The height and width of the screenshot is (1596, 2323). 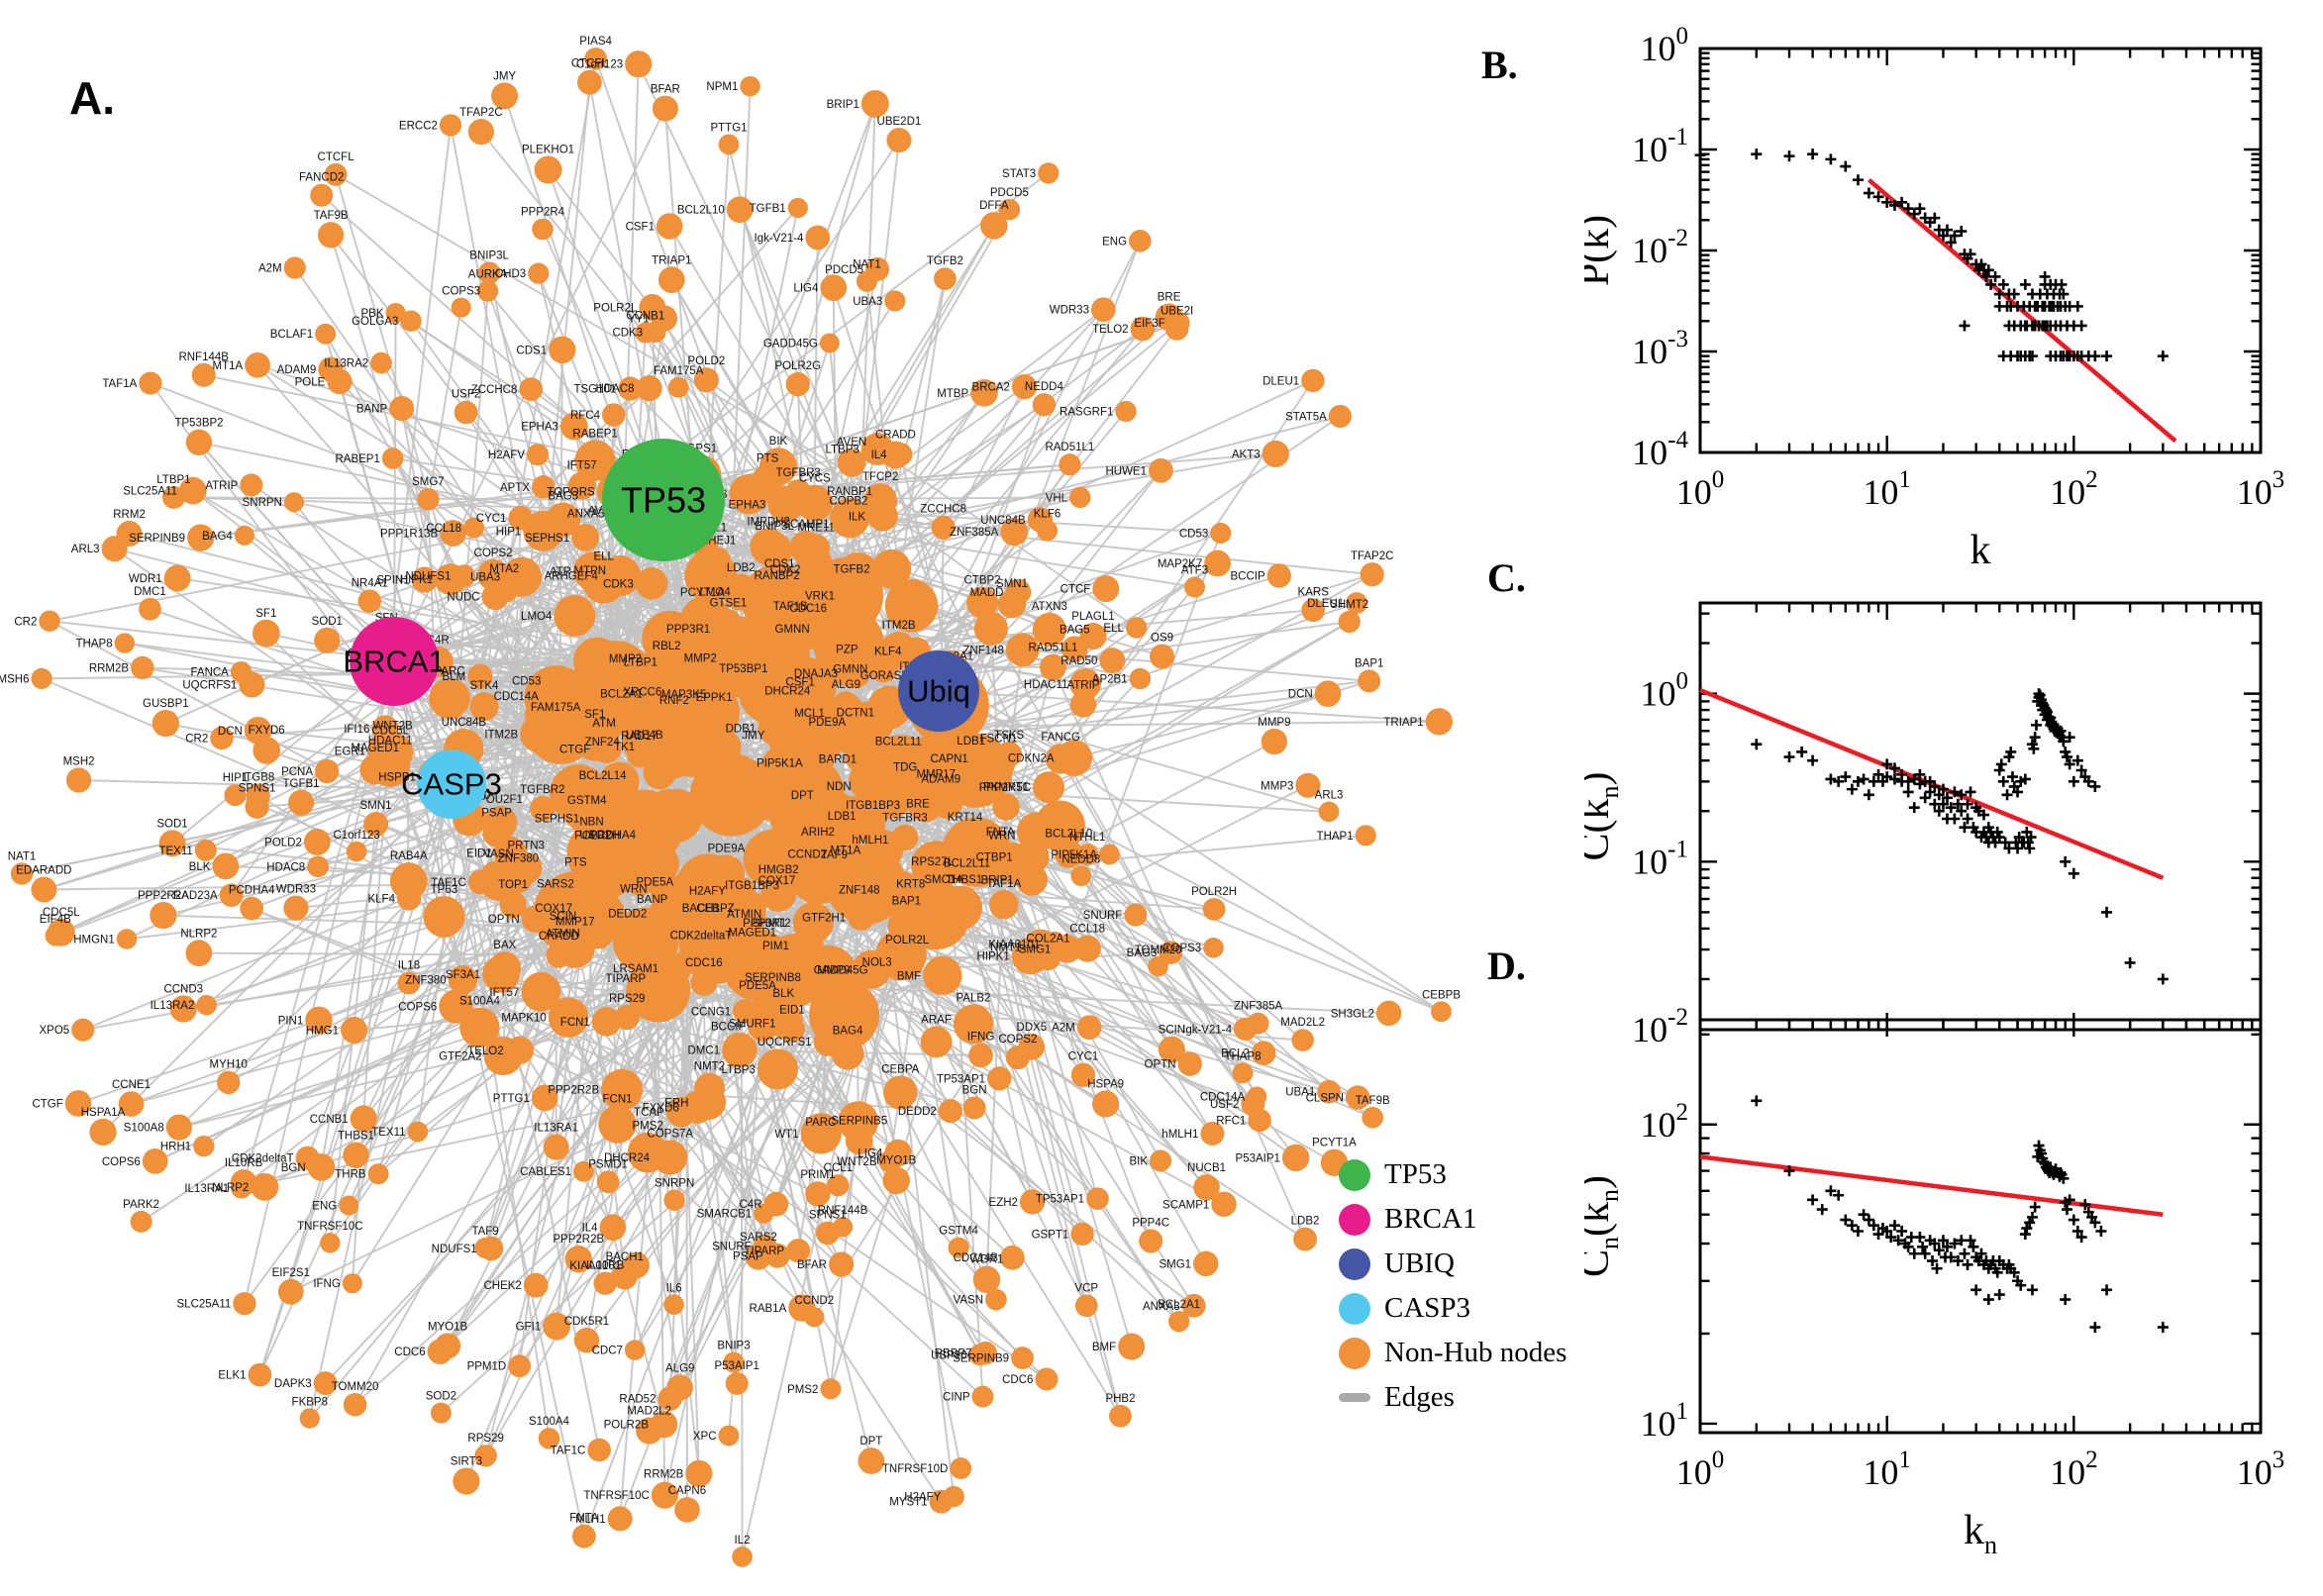 I want to click on network-node-label: CSF1, so click(x=799, y=682).